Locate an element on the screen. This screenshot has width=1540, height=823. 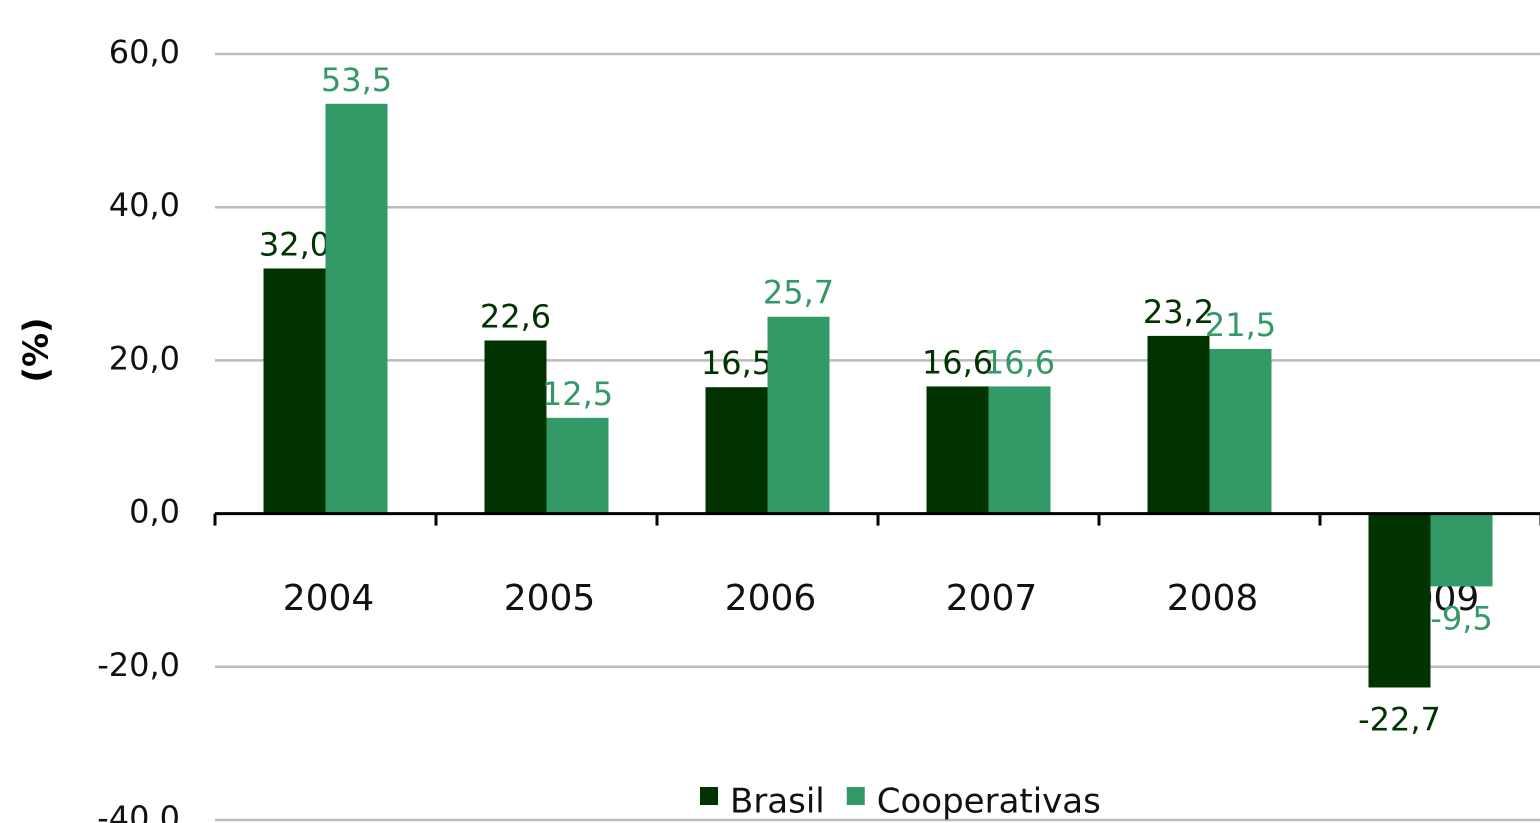
legend-label: Brasil is located at coordinates (777, 802).